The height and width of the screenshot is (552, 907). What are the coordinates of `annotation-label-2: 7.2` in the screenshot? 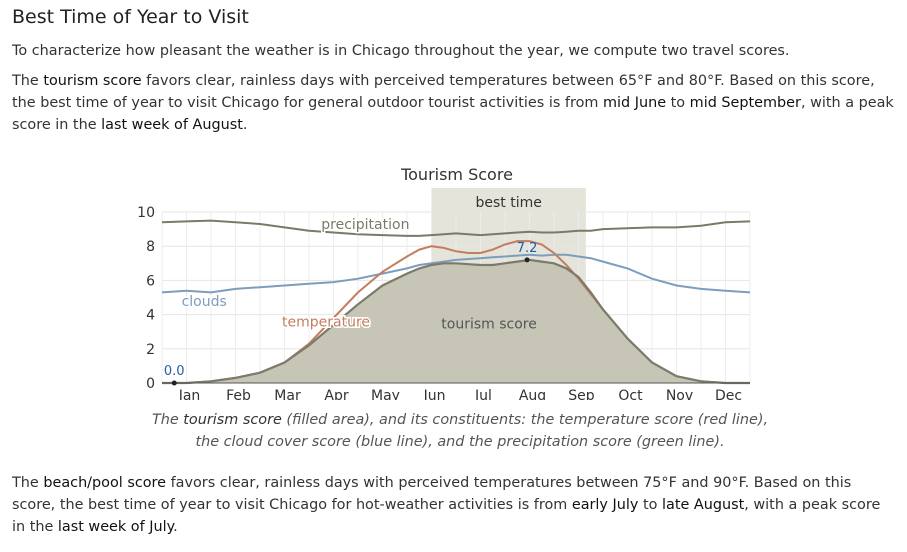 It's located at (527, 248).